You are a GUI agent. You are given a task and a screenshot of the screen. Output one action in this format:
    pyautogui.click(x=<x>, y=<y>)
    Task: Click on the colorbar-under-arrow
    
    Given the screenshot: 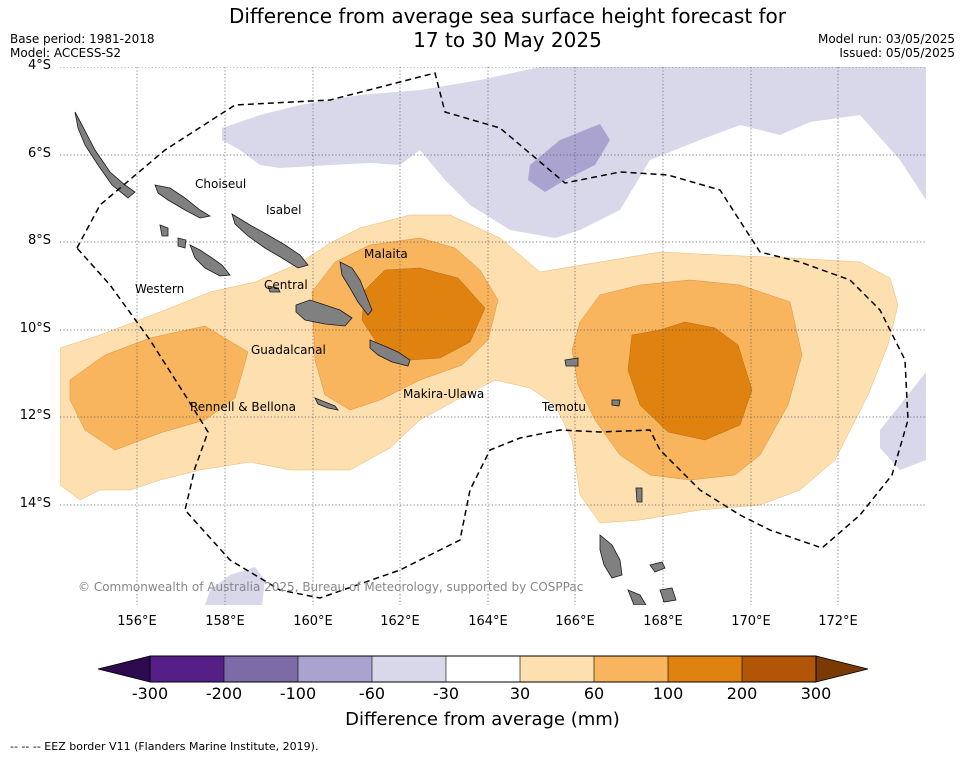 What is the action you would take?
    pyautogui.click(x=124, y=669)
    